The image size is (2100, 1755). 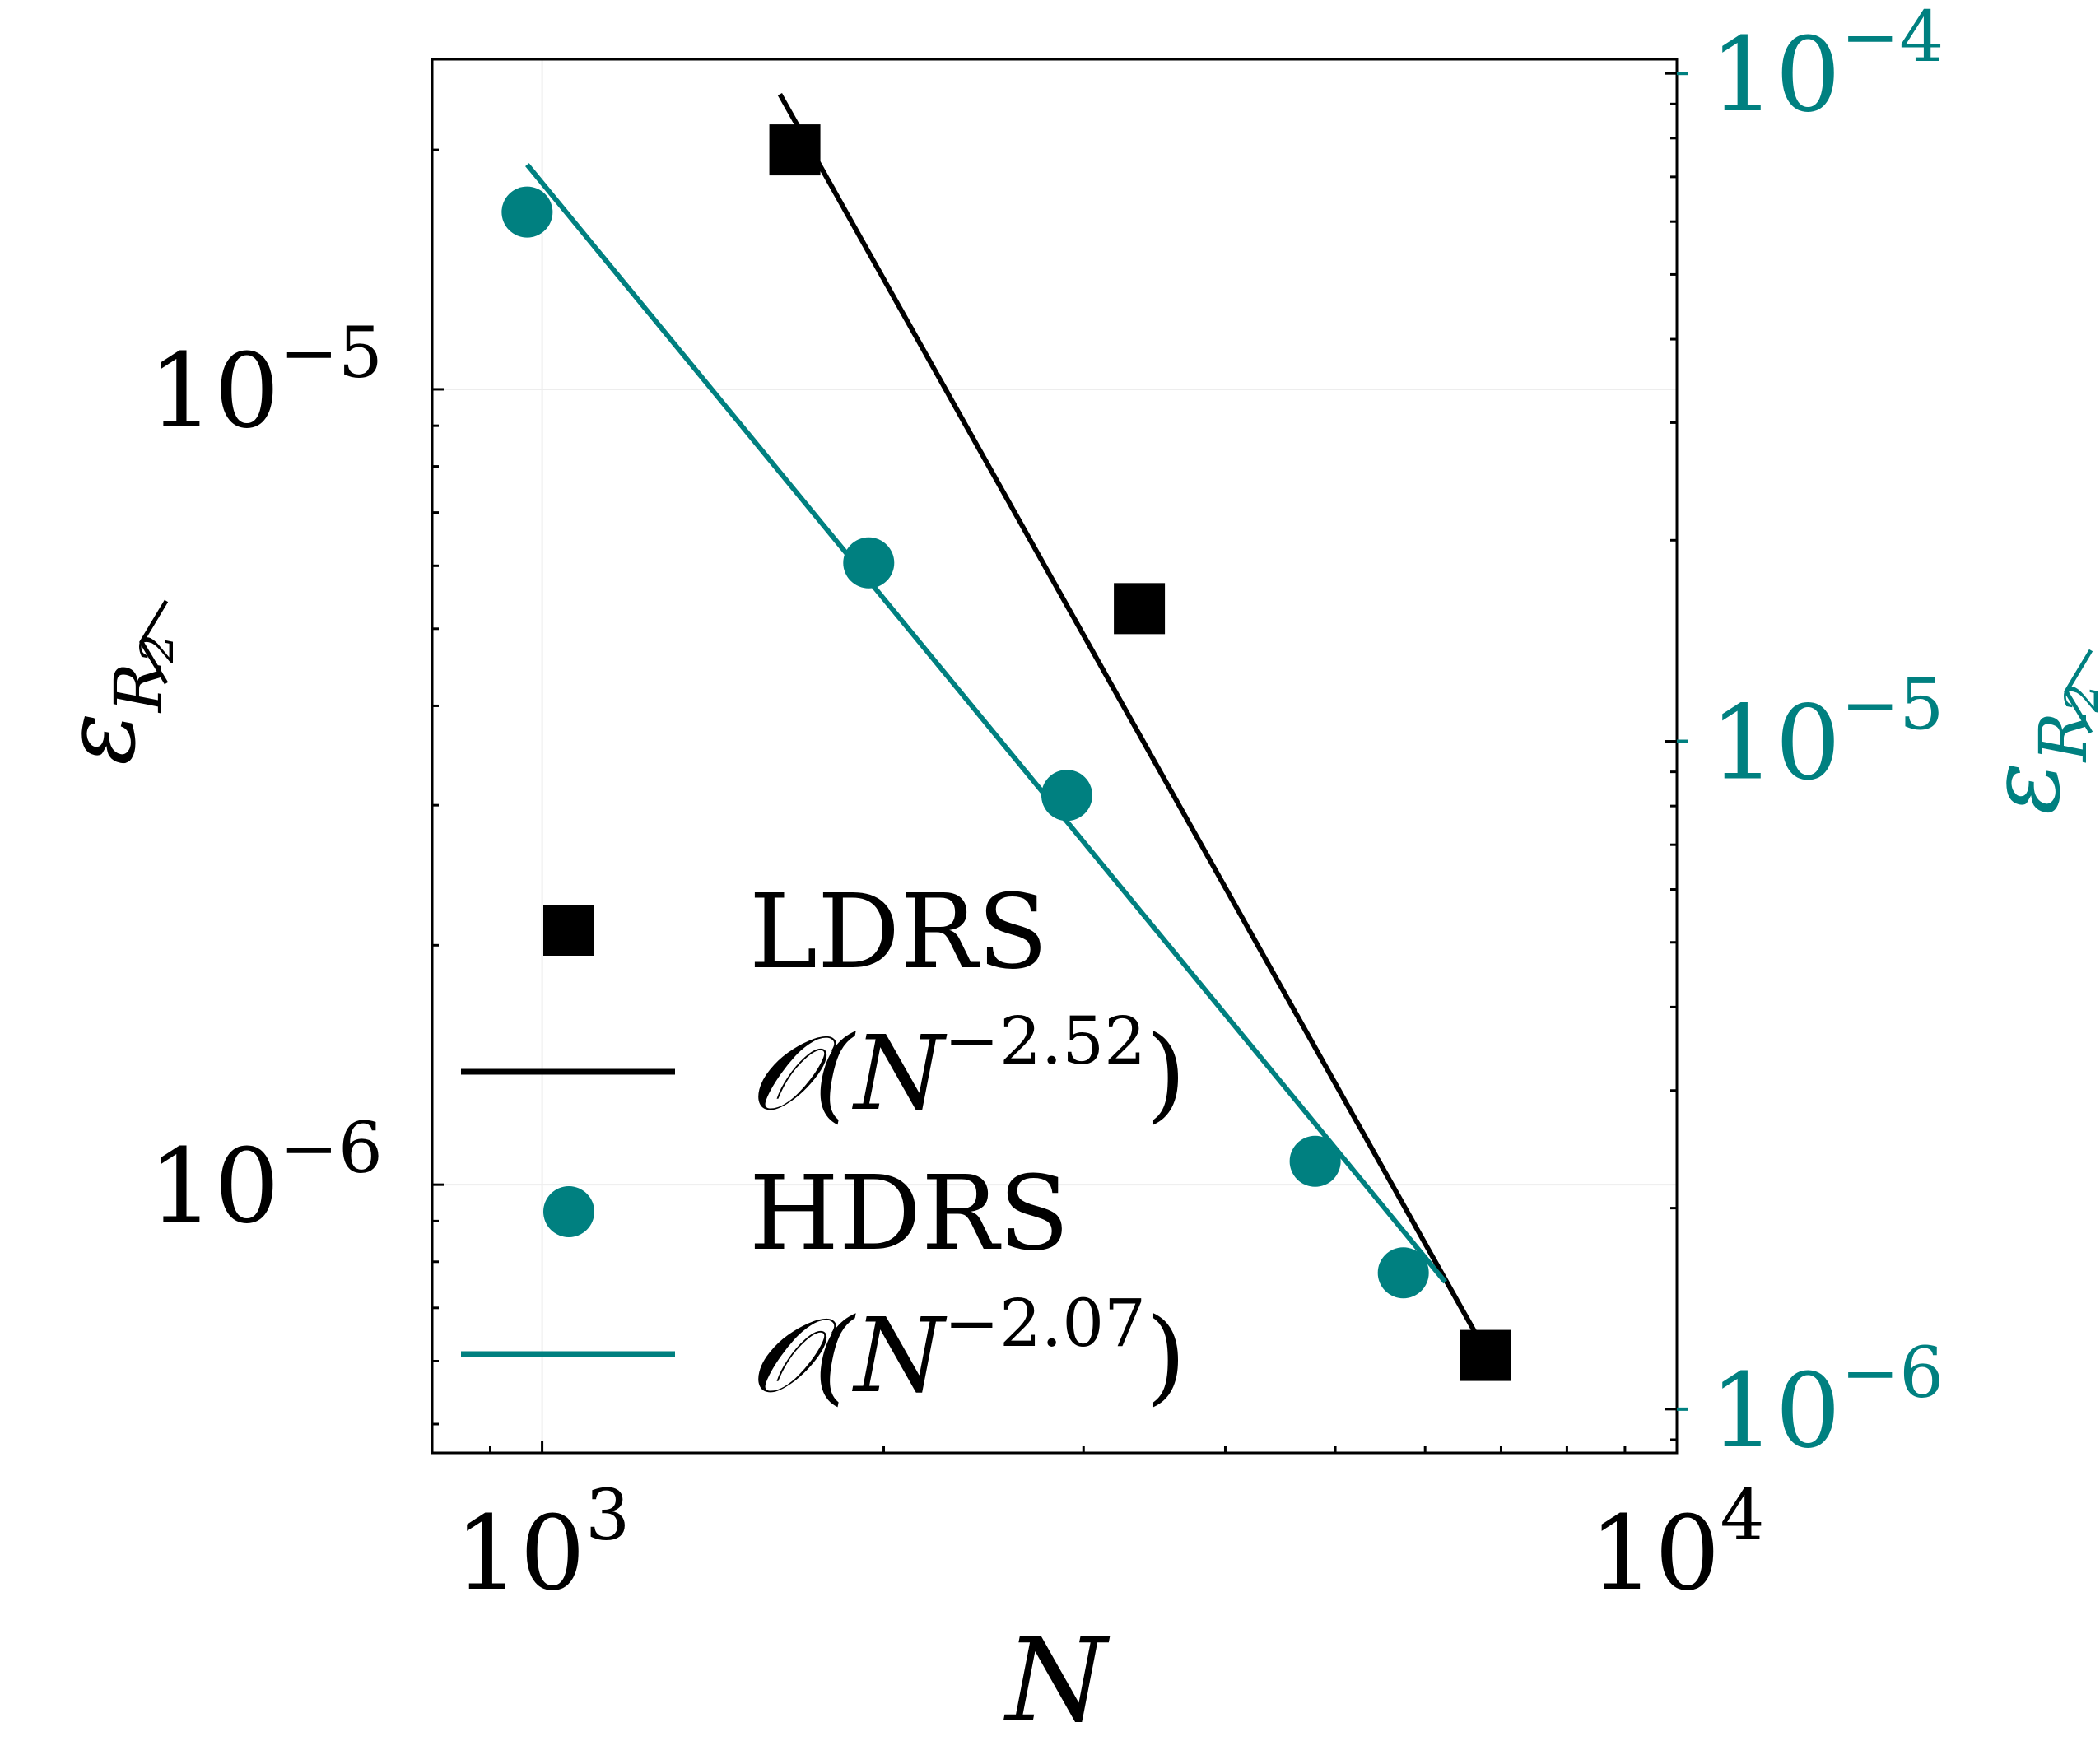 What do you see at coordinates (2024, 787) in the screenshot?
I see `y-axis-label-right-epsilon: ε` at bounding box center [2024, 787].